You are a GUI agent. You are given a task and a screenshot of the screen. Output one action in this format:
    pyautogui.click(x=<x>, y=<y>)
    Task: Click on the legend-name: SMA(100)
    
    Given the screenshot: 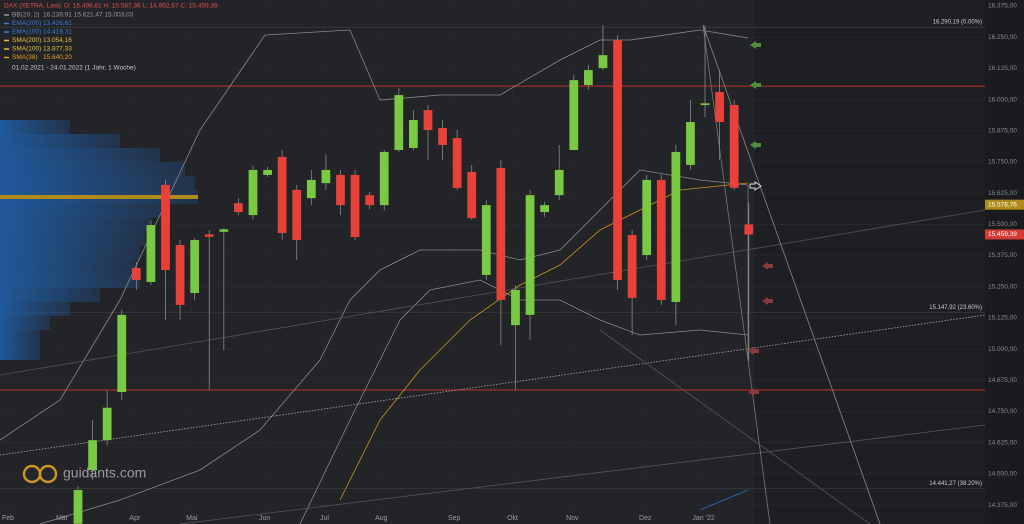 What is the action you would take?
    pyautogui.click(x=26, y=49)
    